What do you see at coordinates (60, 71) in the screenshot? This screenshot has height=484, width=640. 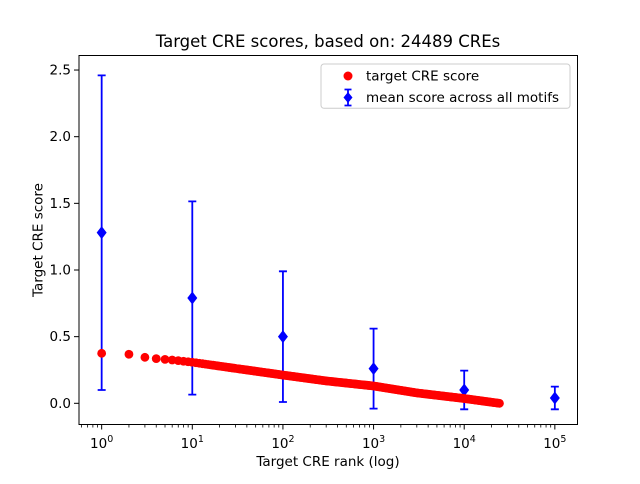 I see `y-tick-label: 2.5` at bounding box center [60, 71].